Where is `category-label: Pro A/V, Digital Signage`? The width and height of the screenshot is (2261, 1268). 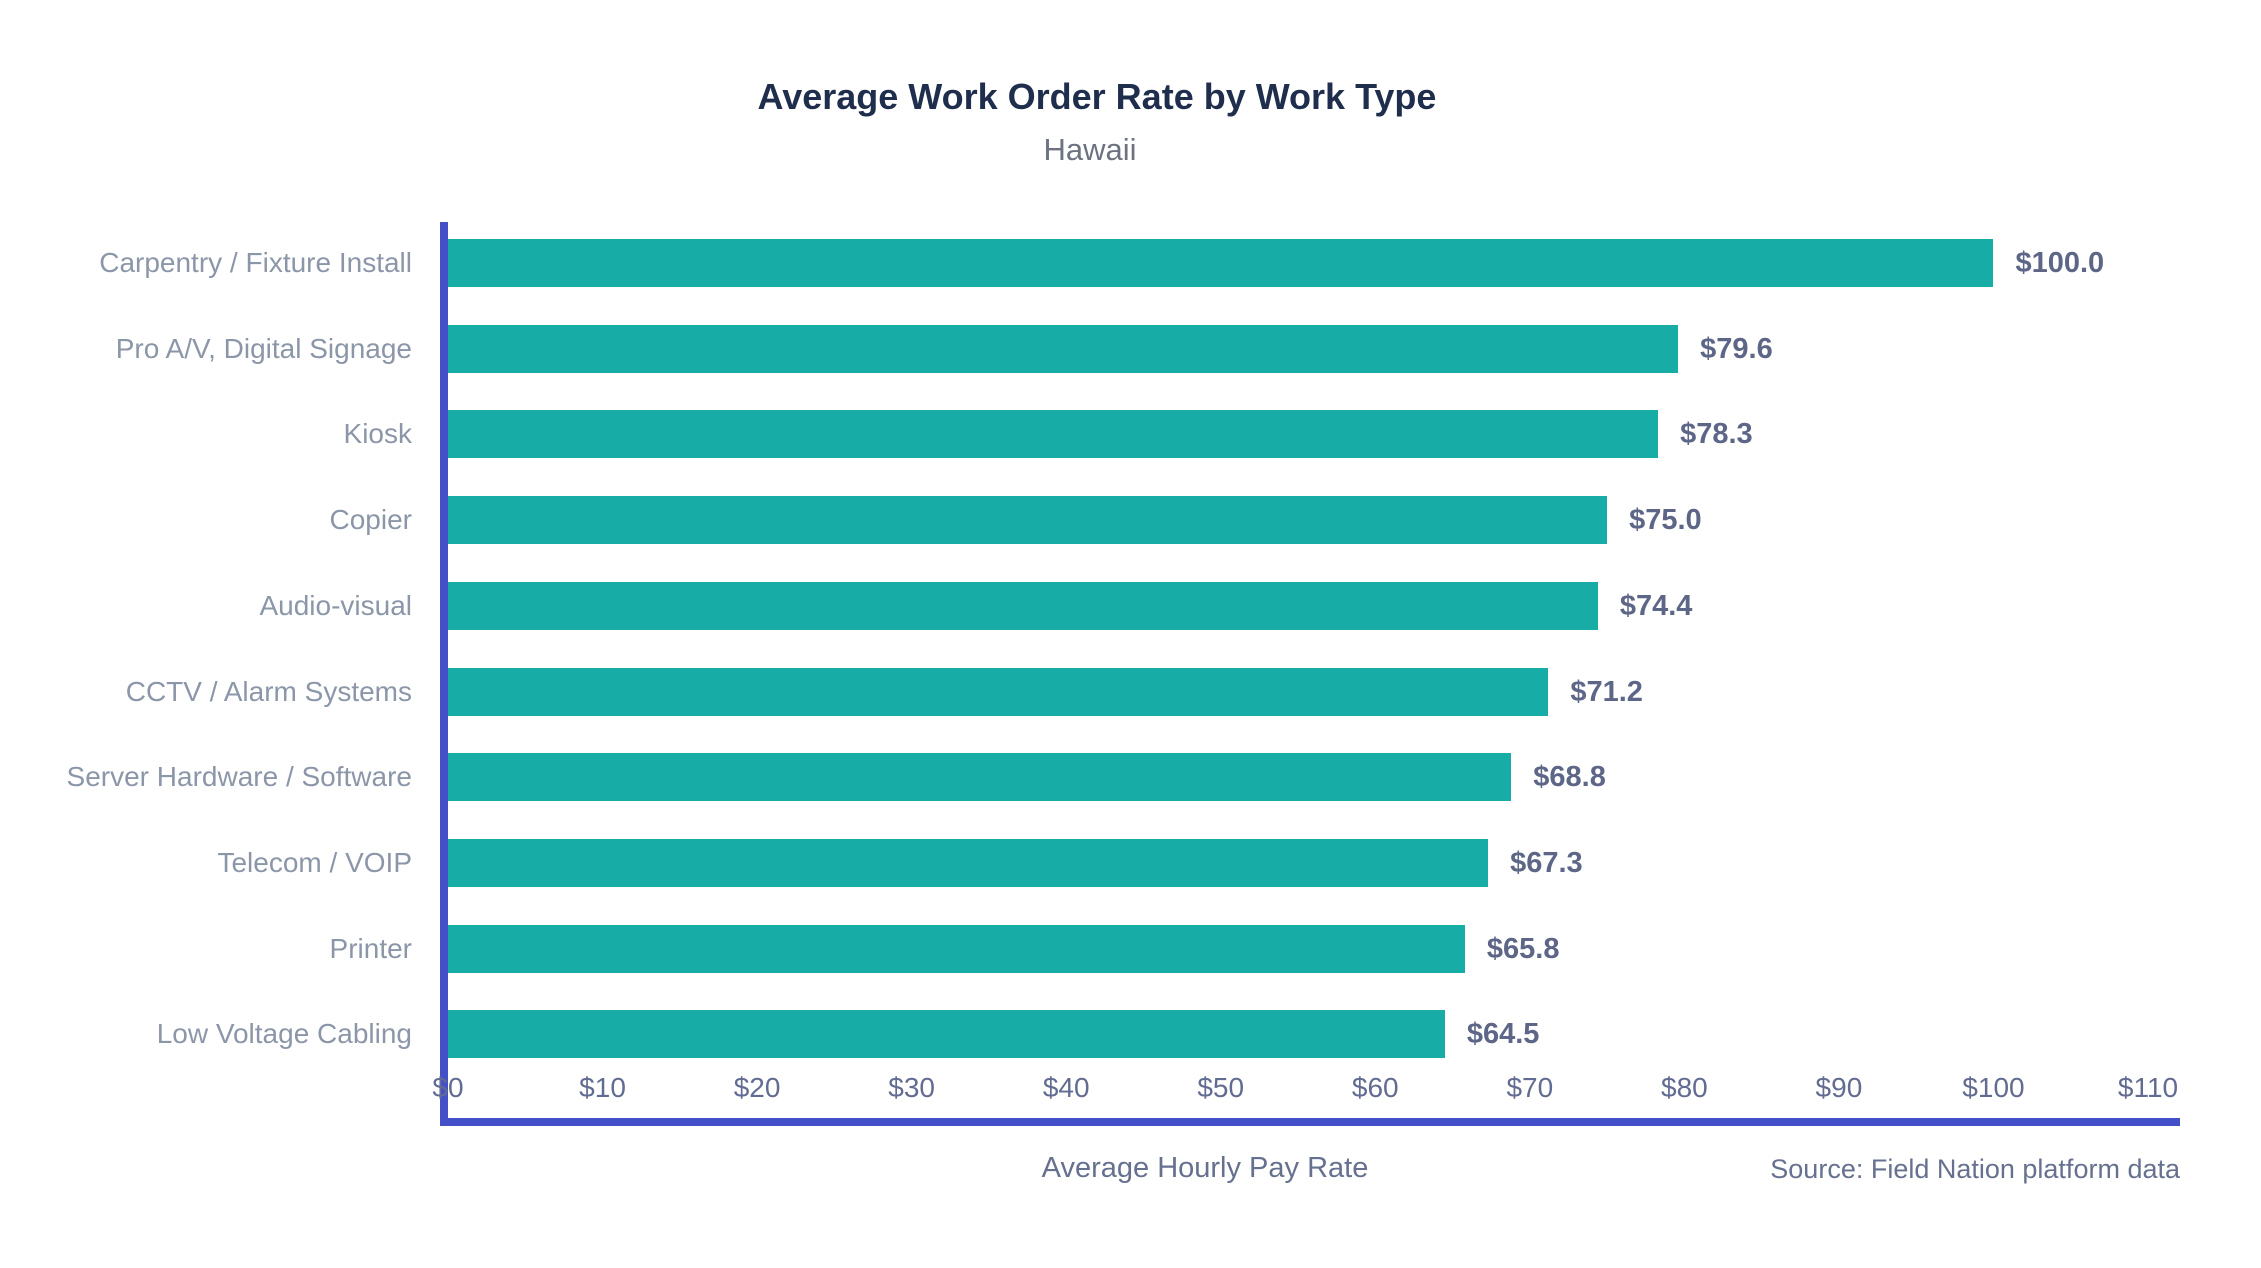 category-label: Pro A/V, Digital Signage is located at coordinates (263, 348).